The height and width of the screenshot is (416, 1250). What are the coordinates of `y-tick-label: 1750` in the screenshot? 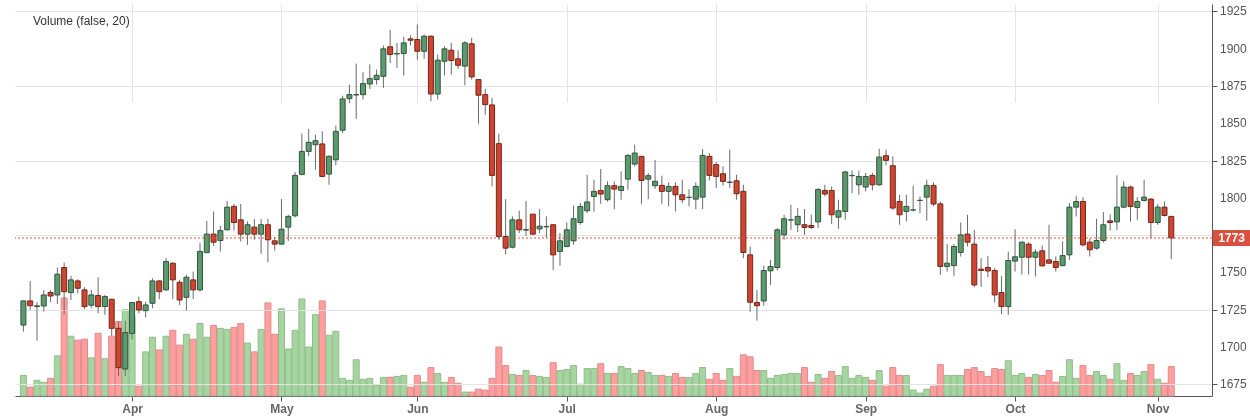 It's located at (1234, 272).